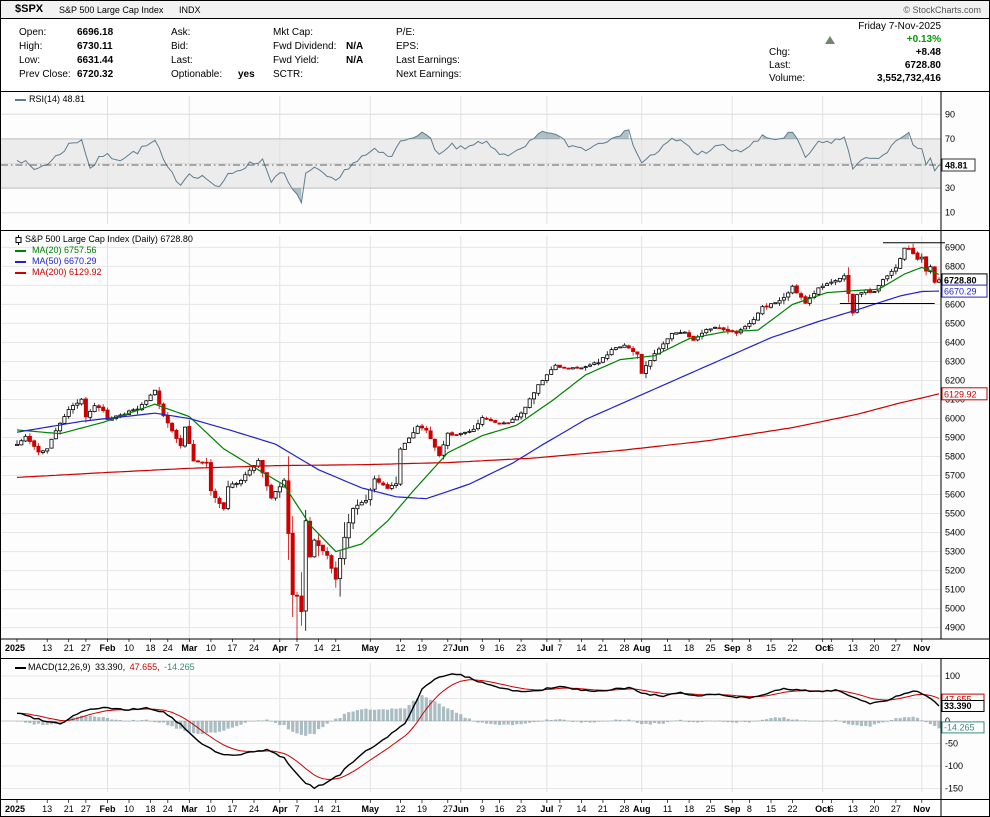 This screenshot has height=817, width=990. What do you see at coordinates (246, 74) in the screenshot?
I see `quote-field-value: yes` at bounding box center [246, 74].